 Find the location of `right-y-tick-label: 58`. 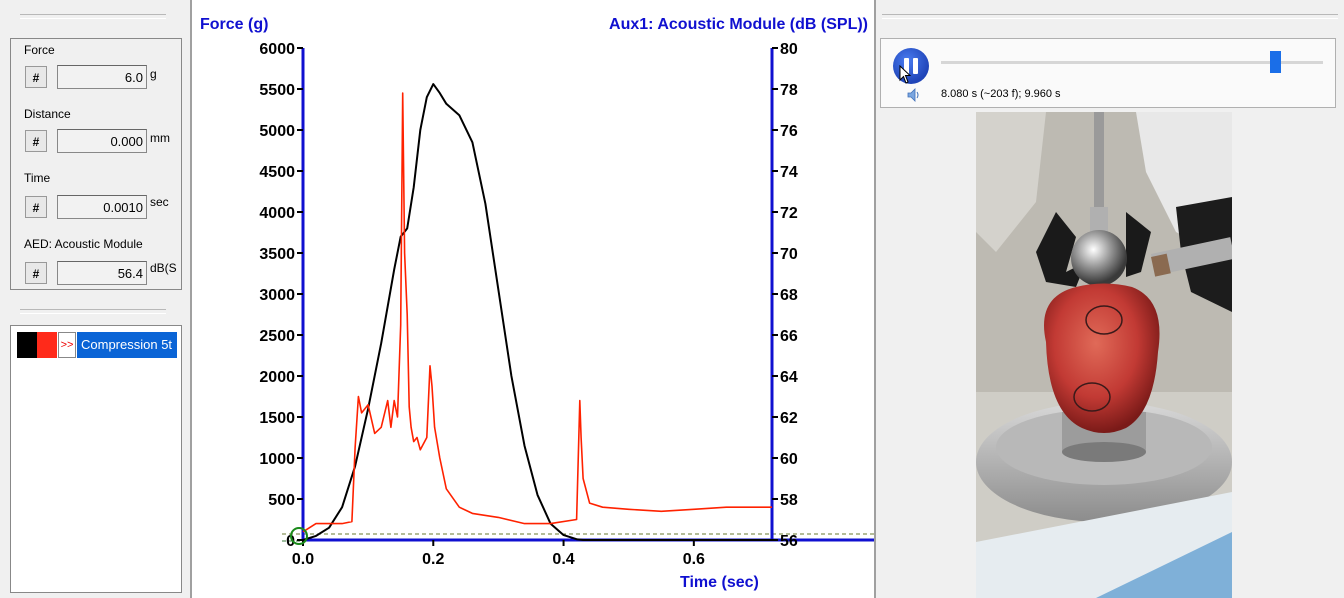

right-y-tick-label: 58 is located at coordinates (789, 500).